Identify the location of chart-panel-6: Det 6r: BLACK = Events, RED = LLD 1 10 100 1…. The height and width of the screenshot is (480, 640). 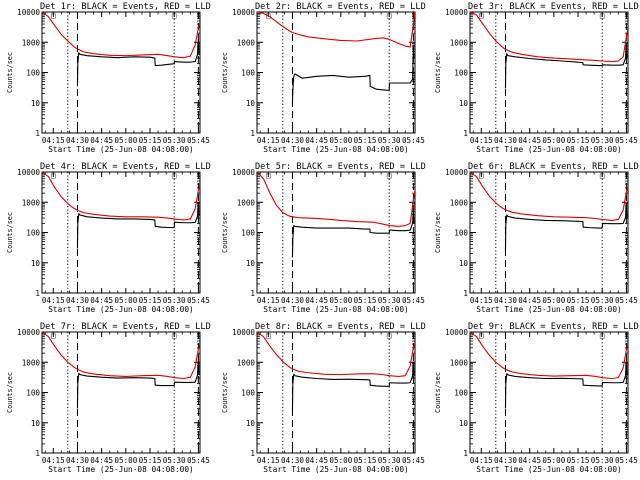
(536, 238).